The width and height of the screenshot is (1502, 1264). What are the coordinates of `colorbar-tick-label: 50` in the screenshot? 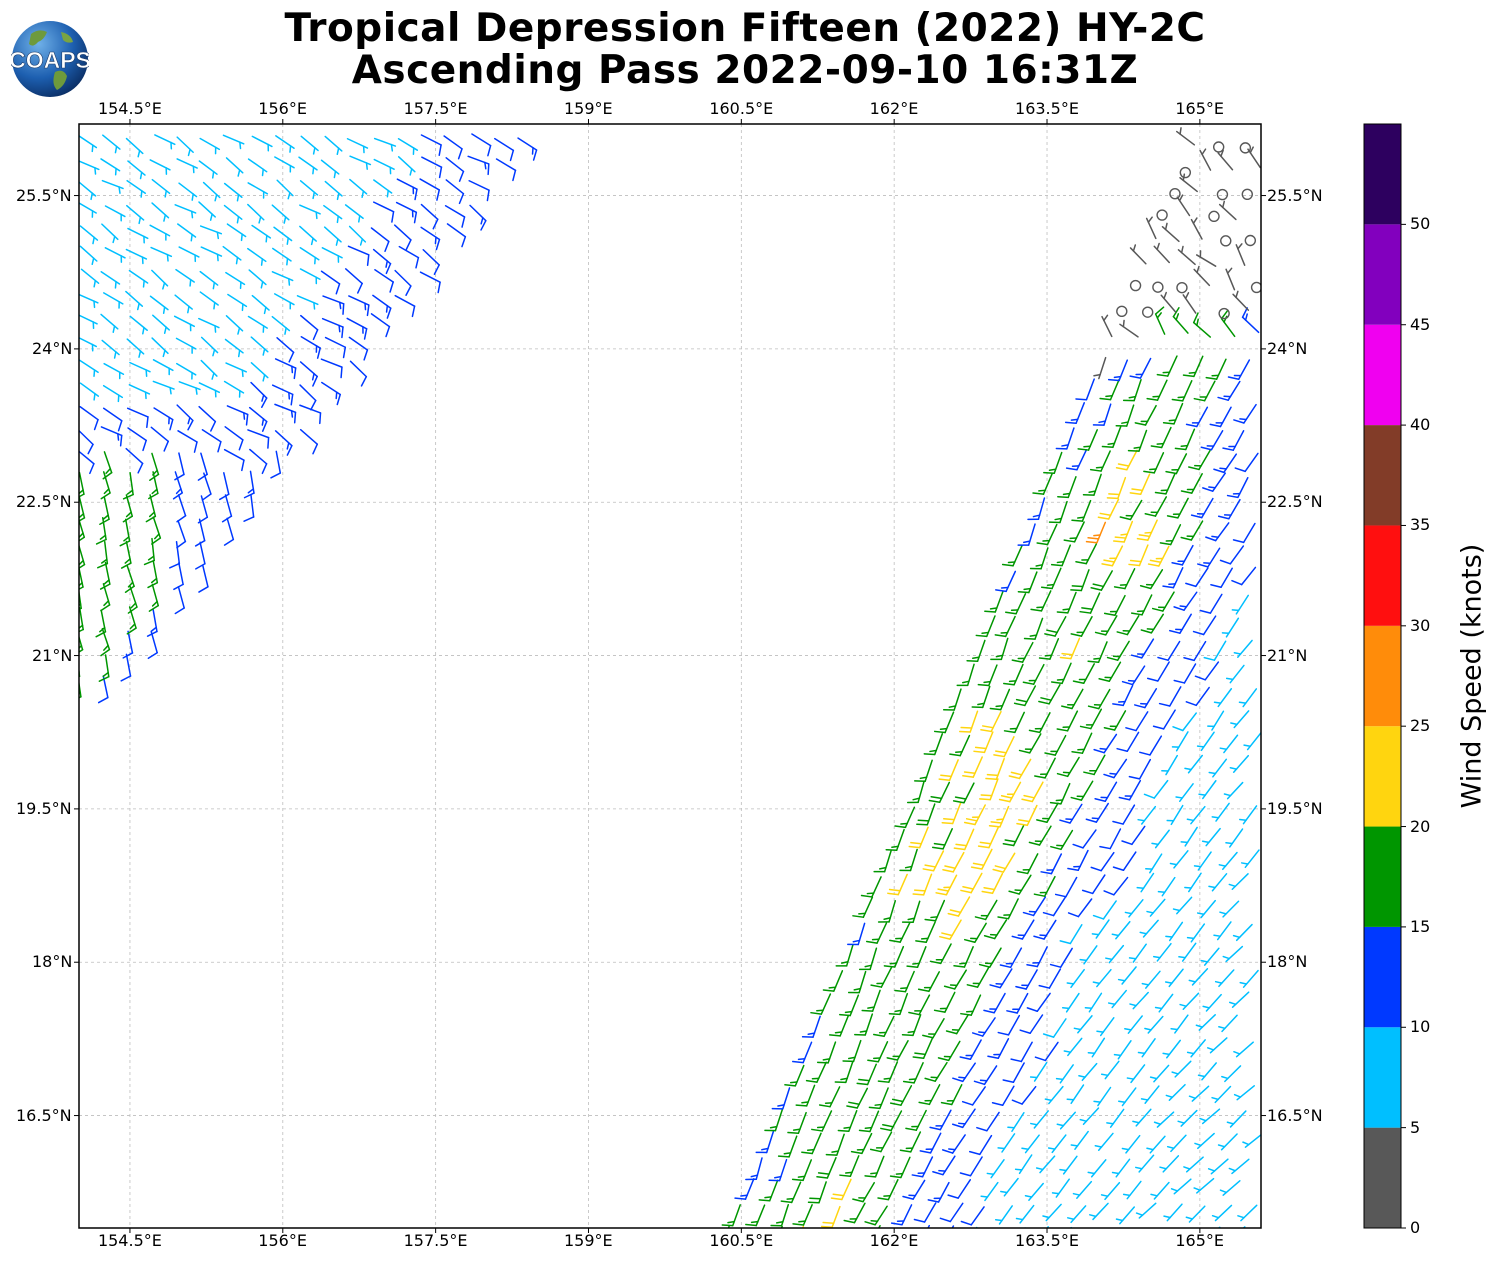 It's located at (1420, 224).